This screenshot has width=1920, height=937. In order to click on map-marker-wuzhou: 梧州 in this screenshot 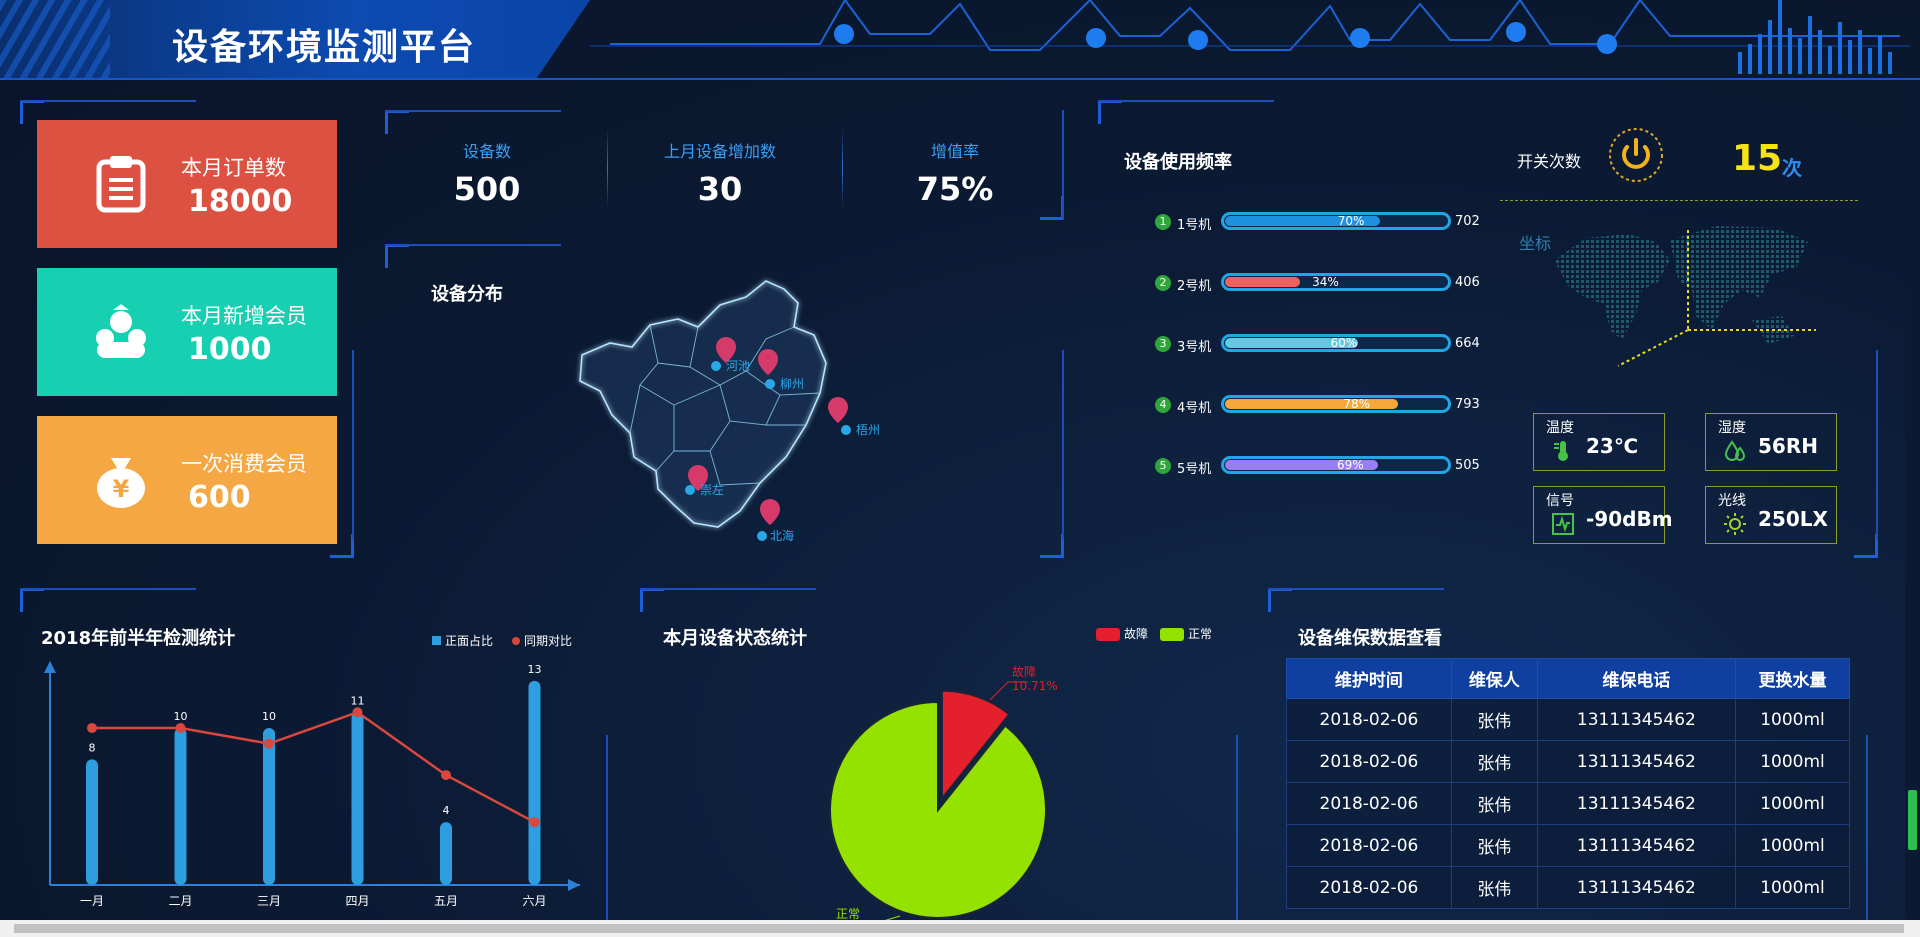, I will do `click(854, 417)`.